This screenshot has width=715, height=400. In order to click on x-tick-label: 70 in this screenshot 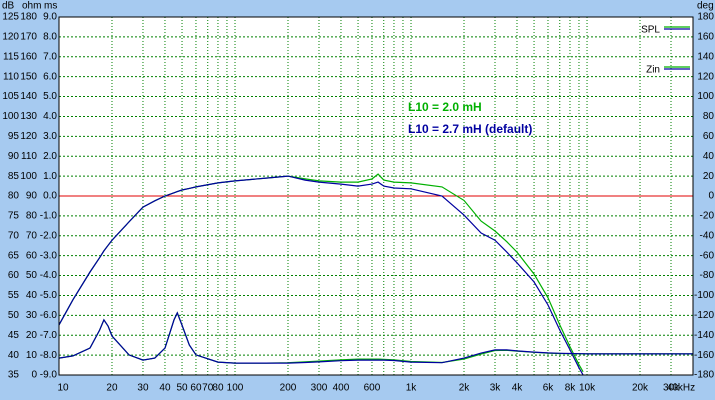, I will do `click(208, 388)`.